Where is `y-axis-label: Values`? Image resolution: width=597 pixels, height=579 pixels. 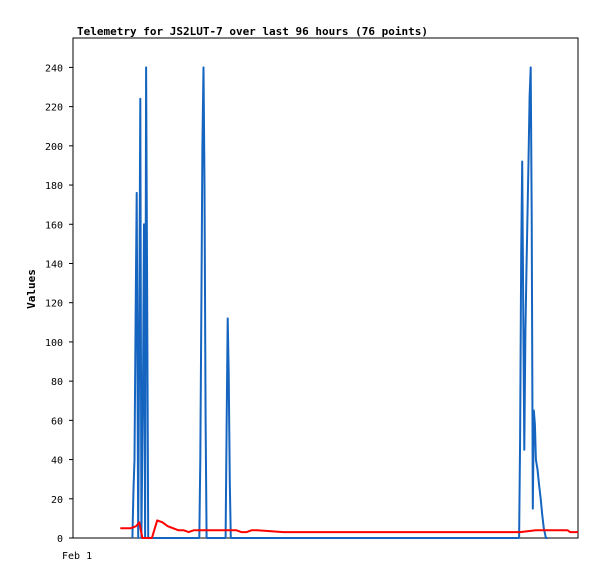
y-axis-label: Values is located at coordinates (31, 289).